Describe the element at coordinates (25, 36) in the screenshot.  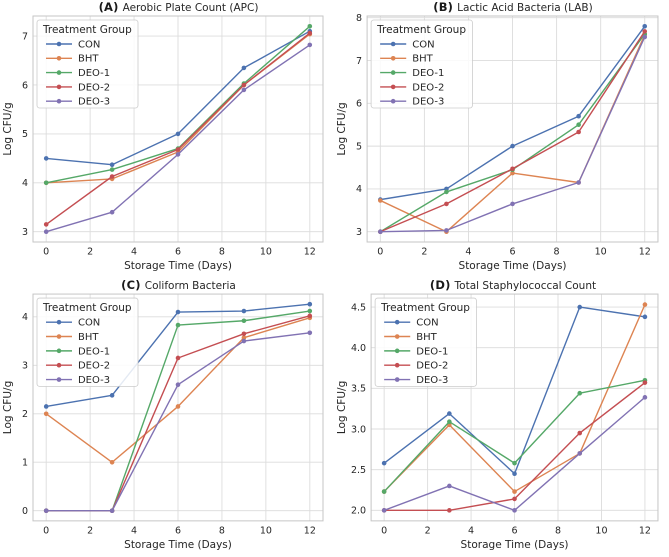
I see `svg-text: 7` at that location.